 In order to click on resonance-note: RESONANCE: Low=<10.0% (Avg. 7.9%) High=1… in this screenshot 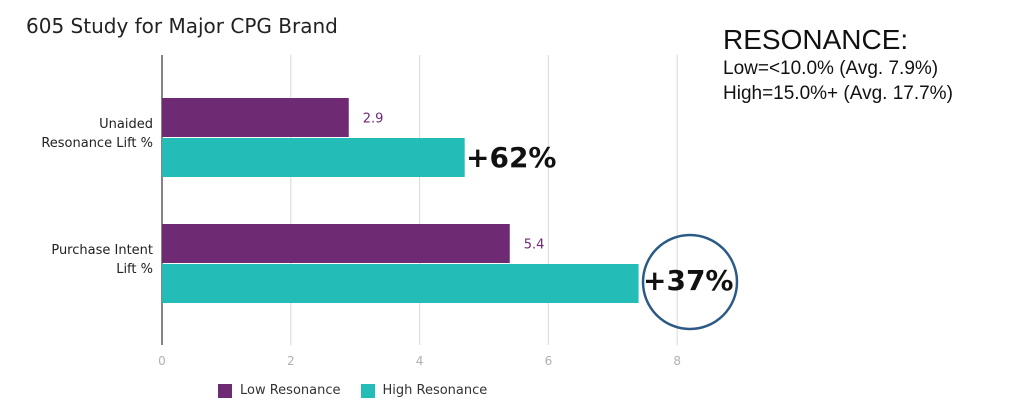, I will do `click(838, 65)`.